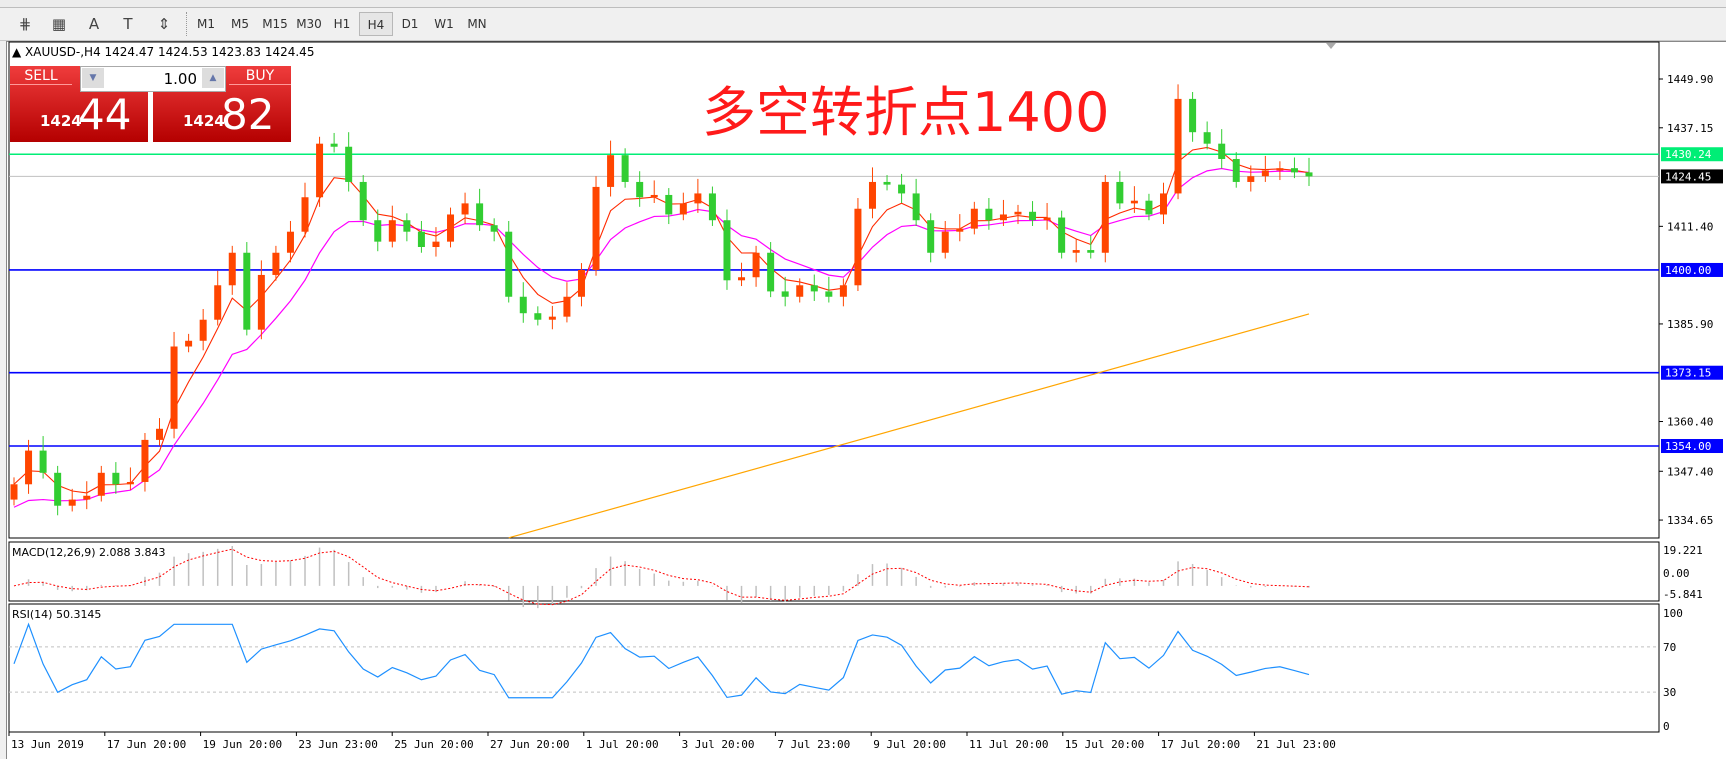 The height and width of the screenshot is (759, 1726). What do you see at coordinates (1688, 176) in the screenshot?
I see `price-line-label: 1424.45` at bounding box center [1688, 176].